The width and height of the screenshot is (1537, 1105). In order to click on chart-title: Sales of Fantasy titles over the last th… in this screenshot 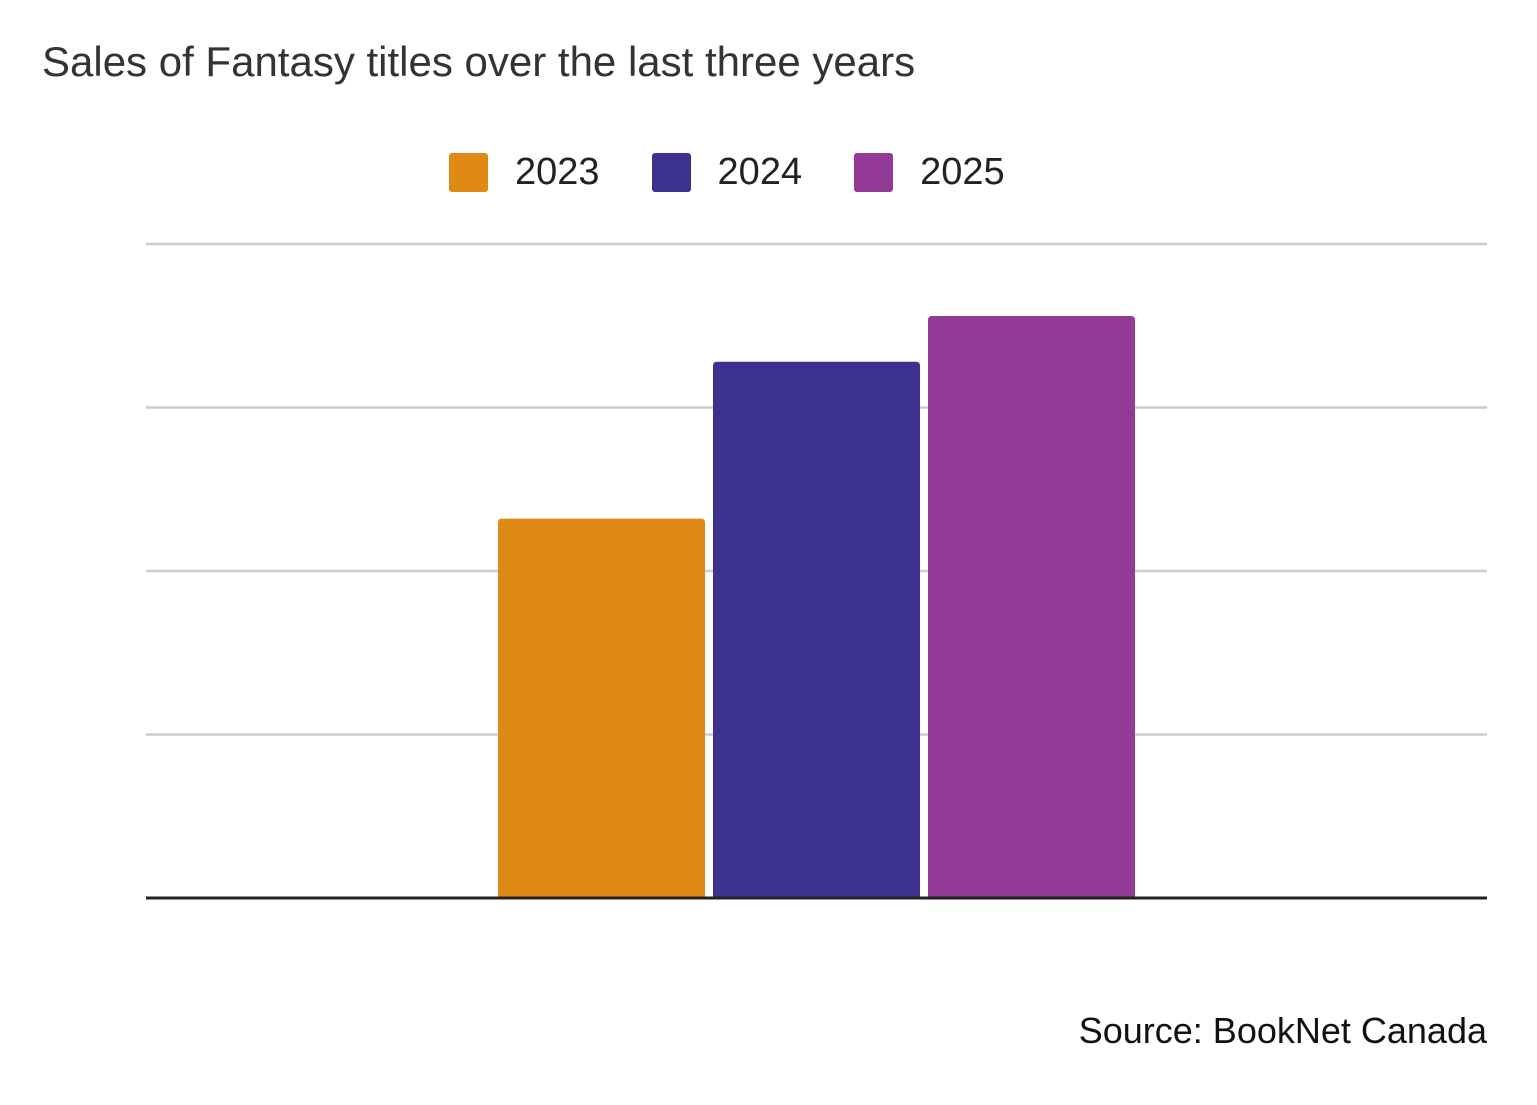, I will do `click(479, 61)`.